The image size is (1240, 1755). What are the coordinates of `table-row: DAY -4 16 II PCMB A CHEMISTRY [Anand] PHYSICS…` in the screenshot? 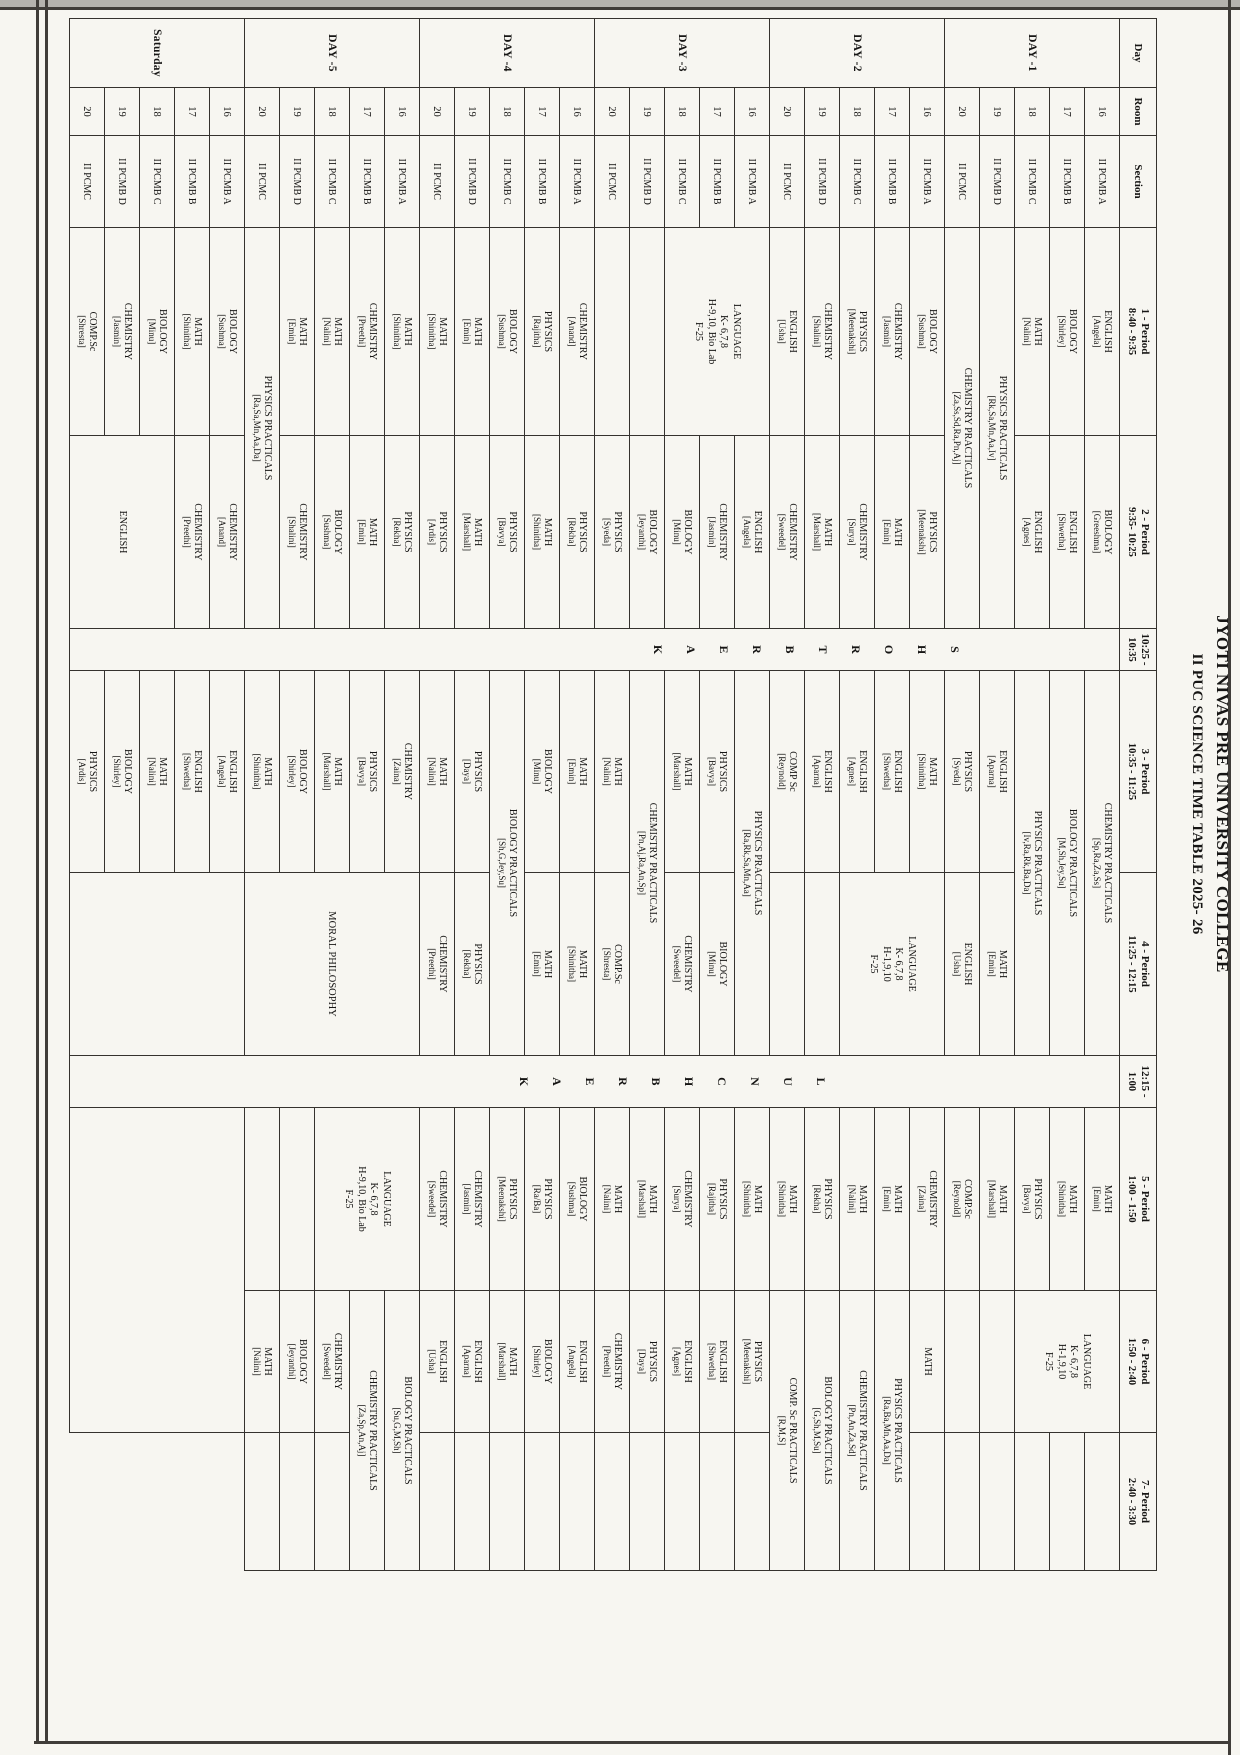 It's located at (507, 794).